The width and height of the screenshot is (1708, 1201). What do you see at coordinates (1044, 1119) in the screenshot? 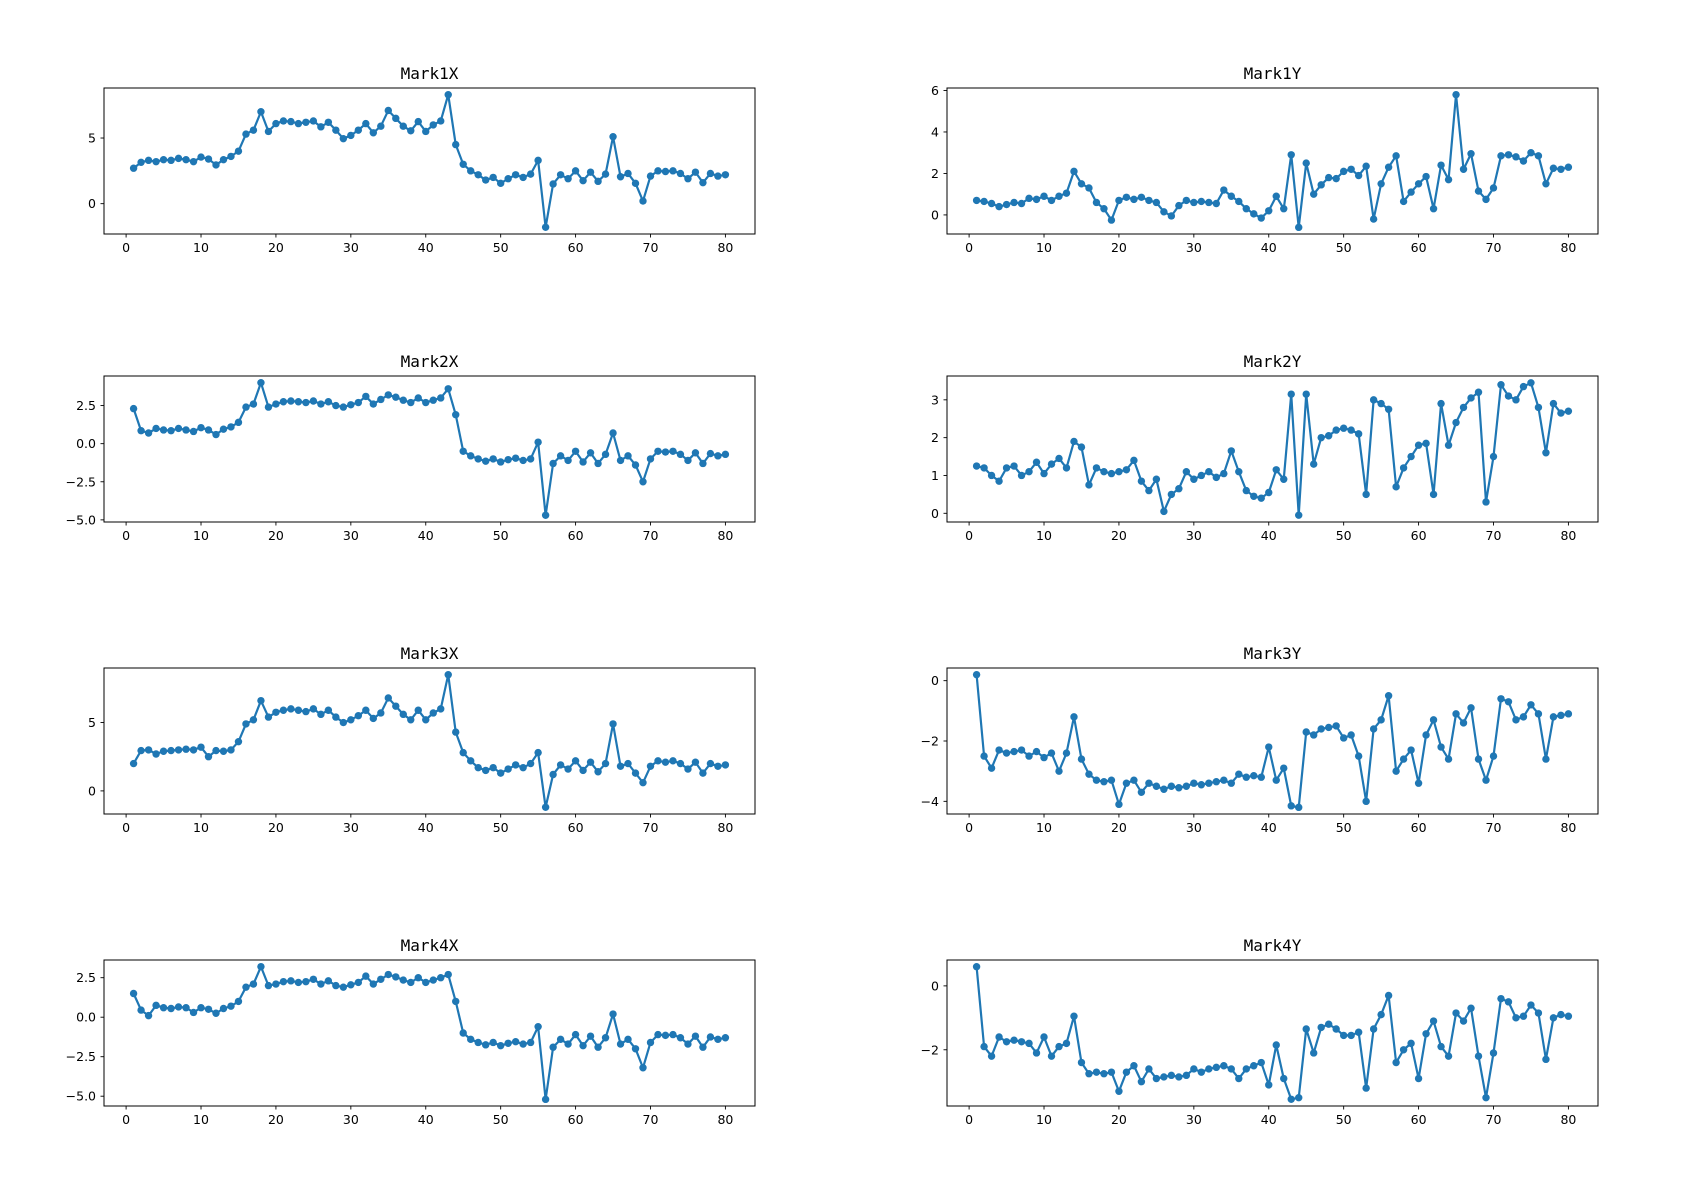
I see `x-tick-label: 10` at bounding box center [1044, 1119].